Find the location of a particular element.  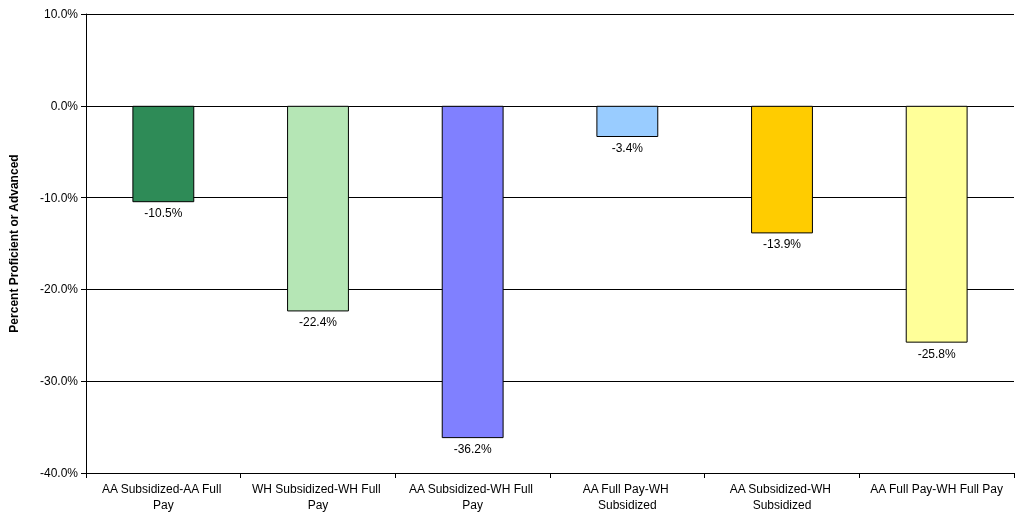

data-label: -13.9% is located at coordinates (782, 244).